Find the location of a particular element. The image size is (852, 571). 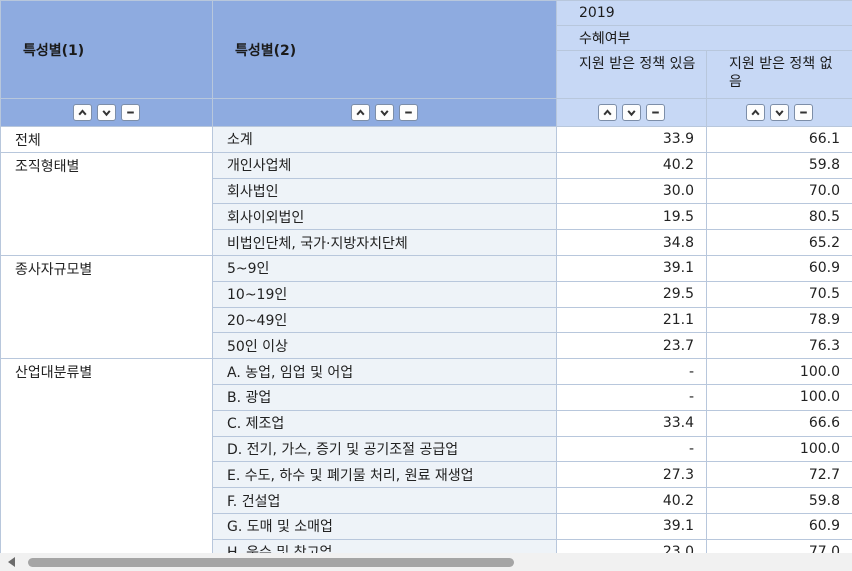

value-none-cell: 65.2 is located at coordinates (778, 242).